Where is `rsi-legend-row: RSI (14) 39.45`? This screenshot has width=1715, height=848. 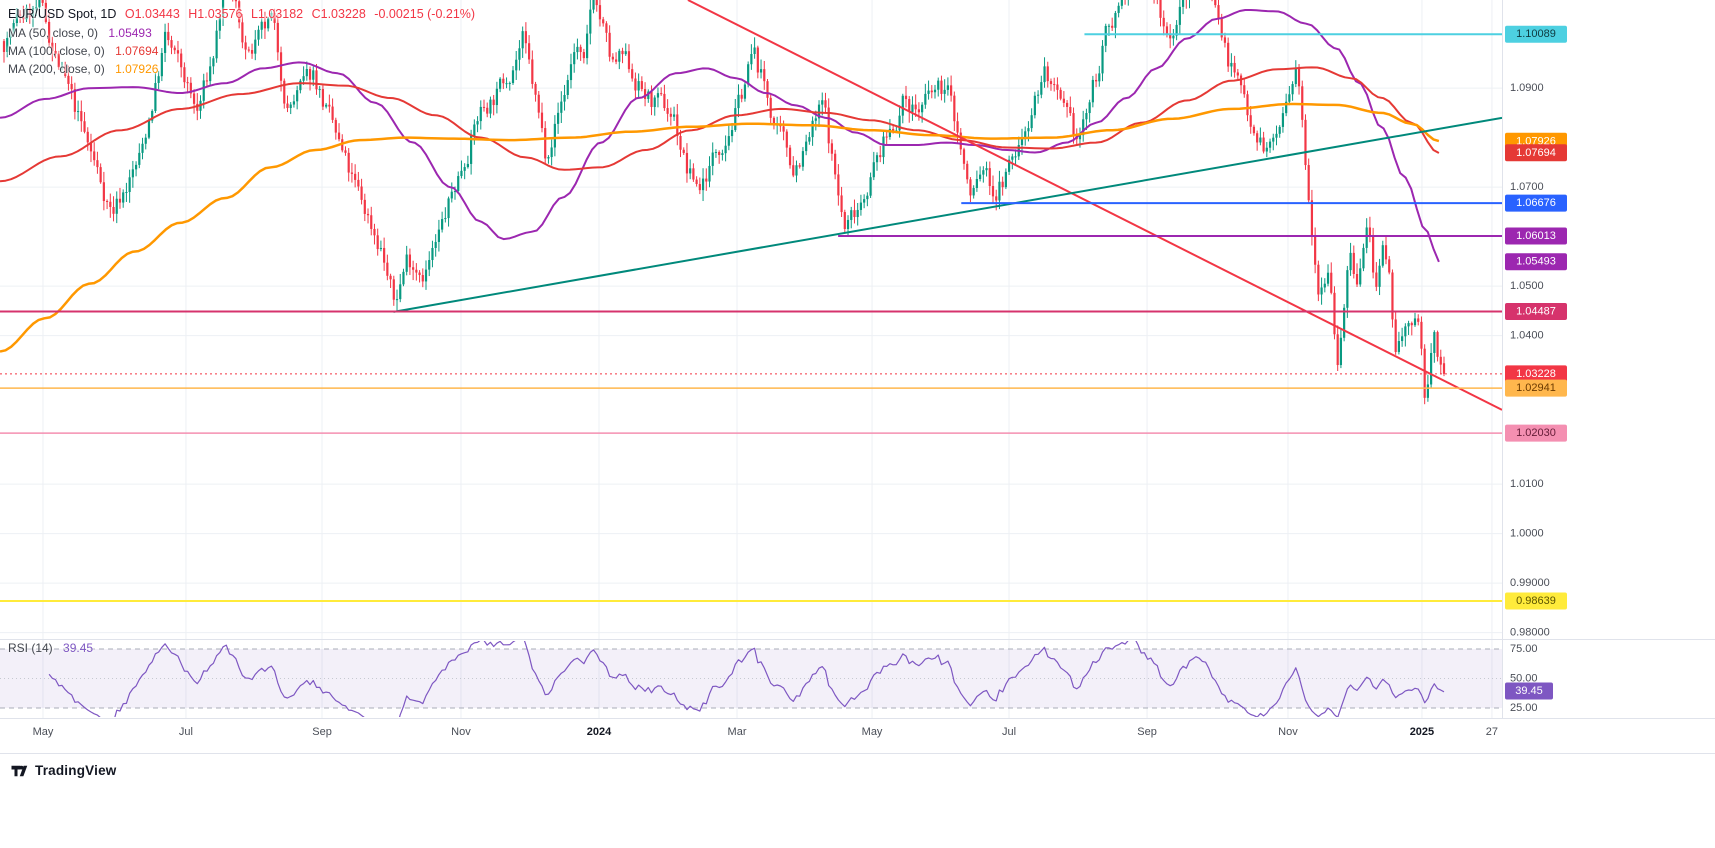
rsi-legend-row: RSI (14) 39.45 is located at coordinates (50, 648).